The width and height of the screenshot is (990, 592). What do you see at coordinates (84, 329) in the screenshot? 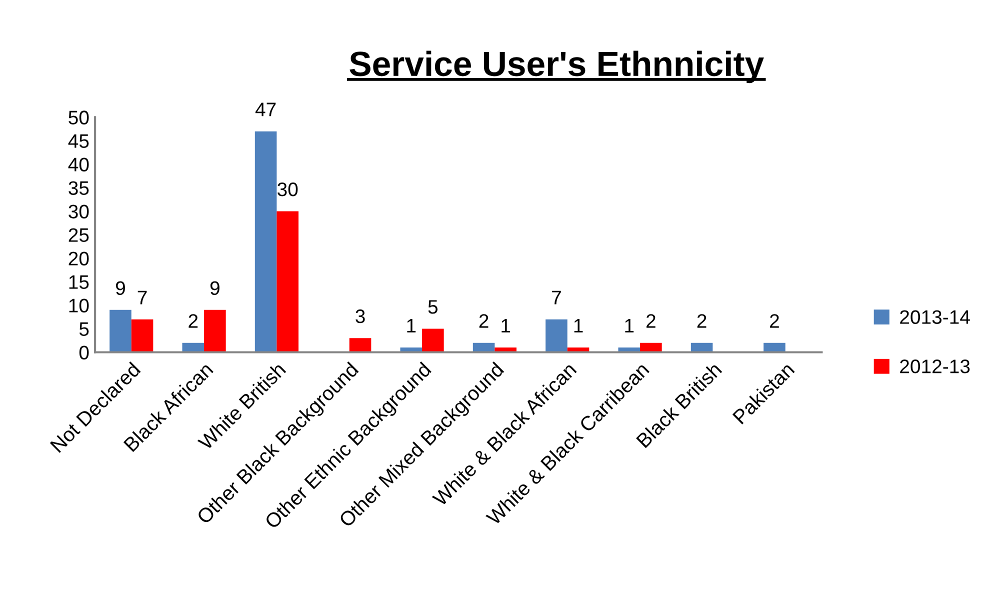
I see `y-tick-label: 5` at bounding box center [84, 329].